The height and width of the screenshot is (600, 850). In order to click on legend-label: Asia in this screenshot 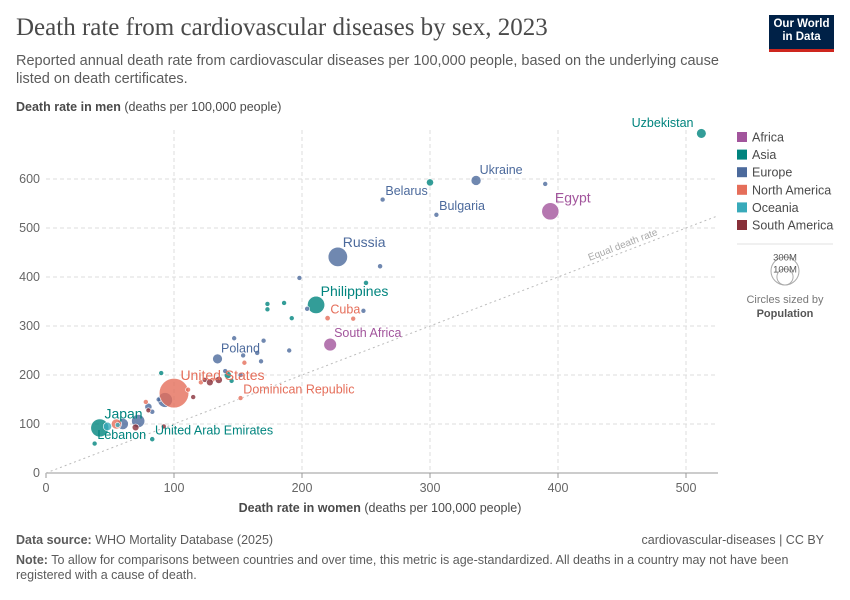, I will do `click(764, 155)`.